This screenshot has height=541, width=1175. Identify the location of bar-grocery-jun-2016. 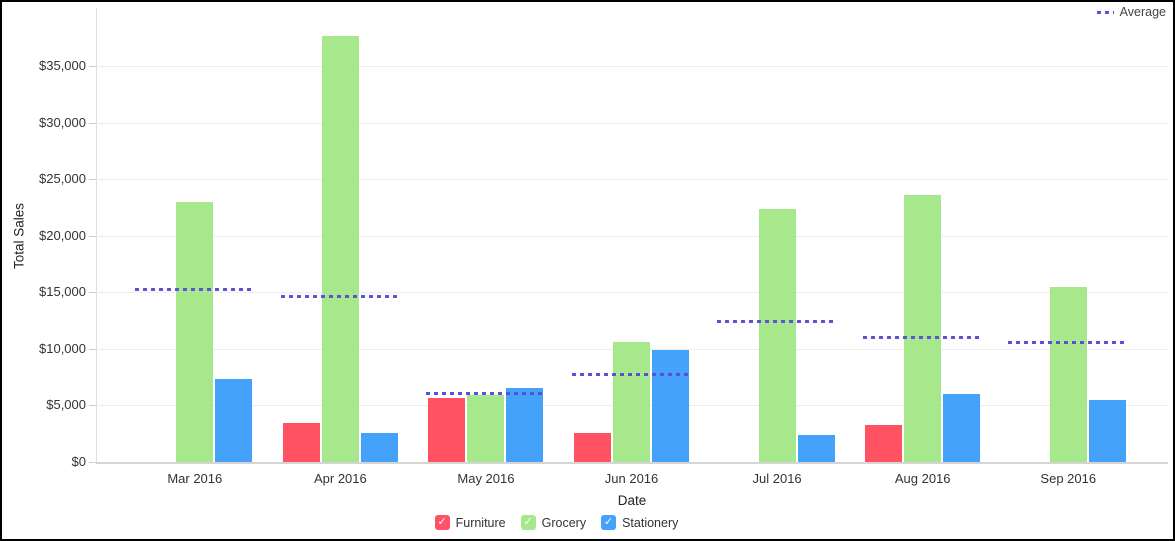
(632, 402).